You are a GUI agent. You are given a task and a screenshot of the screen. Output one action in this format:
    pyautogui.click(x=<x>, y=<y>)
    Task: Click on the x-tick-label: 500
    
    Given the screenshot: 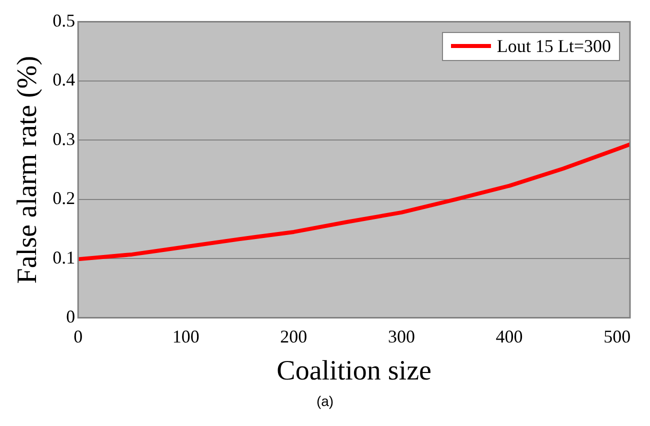 What is the action you would take?
    pyautogui.click(x=617, y=336)
    